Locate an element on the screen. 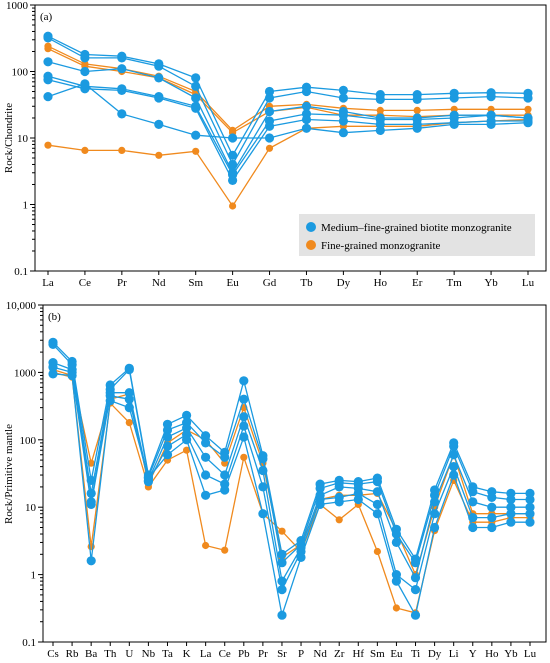 The image size is (550, 663). panel-b-x-tick-label: Ce is located at coordinates (225, 654).